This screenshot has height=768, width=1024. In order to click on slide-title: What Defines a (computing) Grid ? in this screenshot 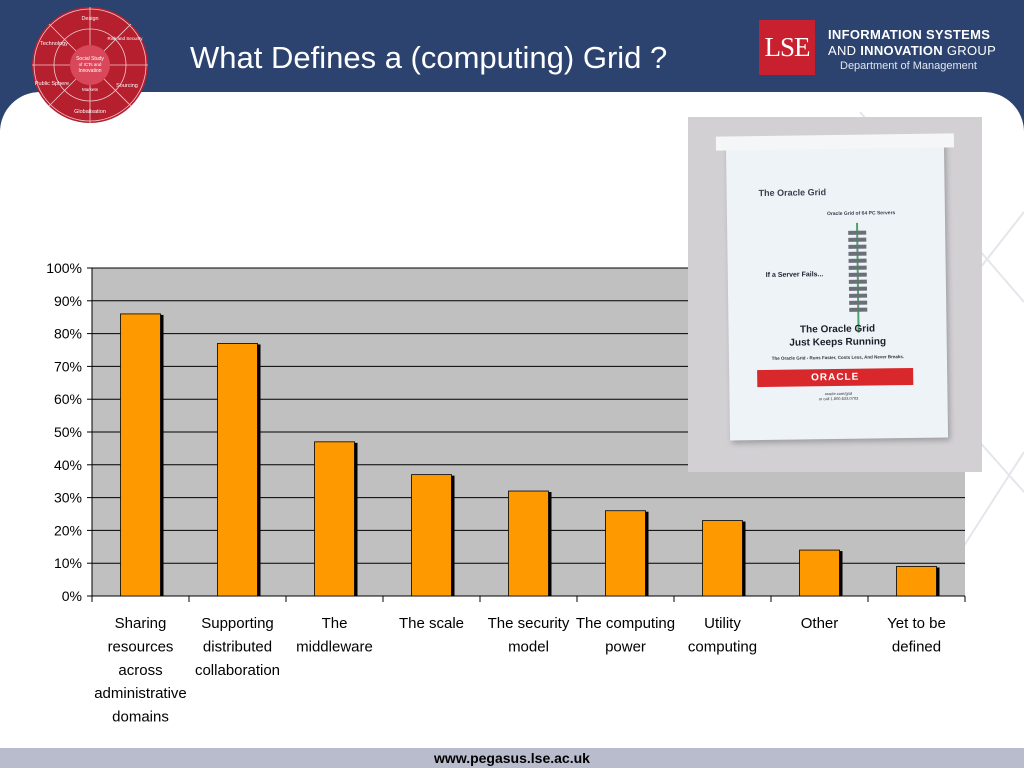, I will do `click(429, 57)`.